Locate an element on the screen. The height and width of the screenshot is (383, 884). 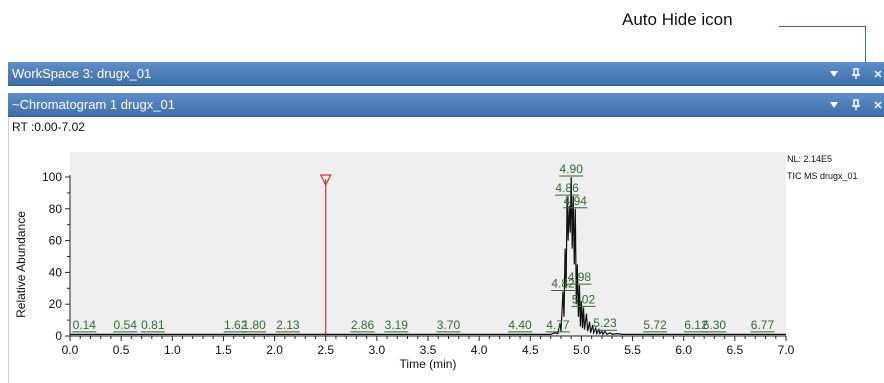
callout-leader-line-vertical is located at coordinates (865, 47).